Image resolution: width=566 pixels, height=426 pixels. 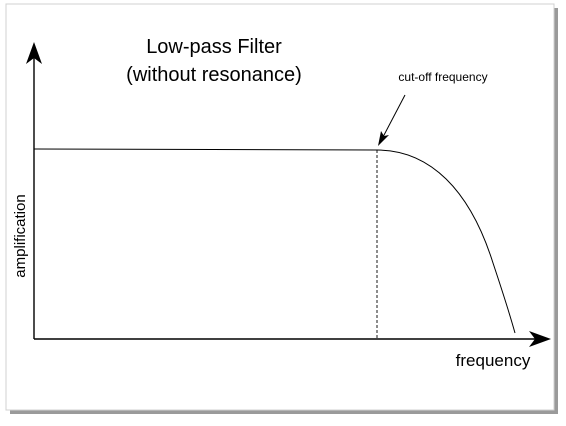 I want to click on cutoff-annotation-arrow-shaft, so click(x=394, y=116).